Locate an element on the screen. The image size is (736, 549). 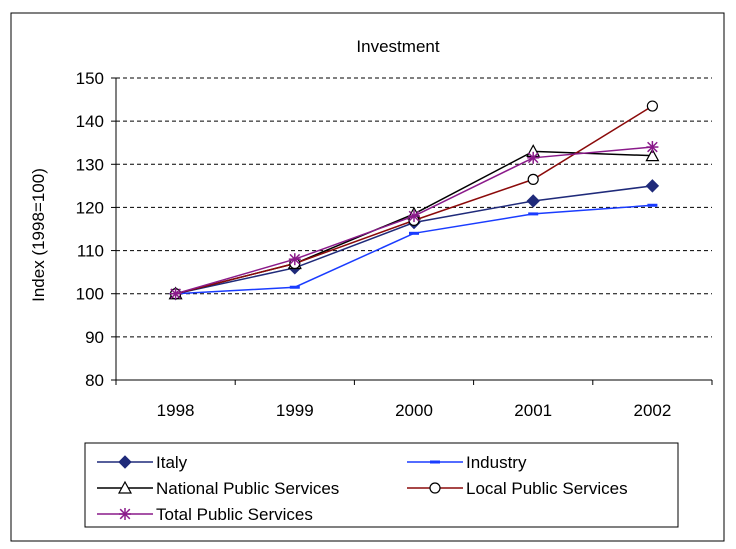
chart-title: Investment is located at coordinates (397, 46).